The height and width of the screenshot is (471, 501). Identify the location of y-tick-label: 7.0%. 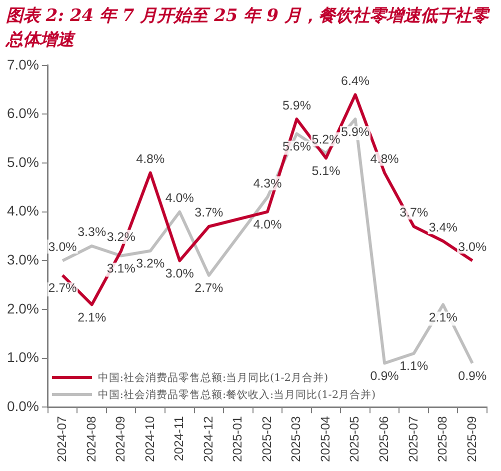
(22, 64).